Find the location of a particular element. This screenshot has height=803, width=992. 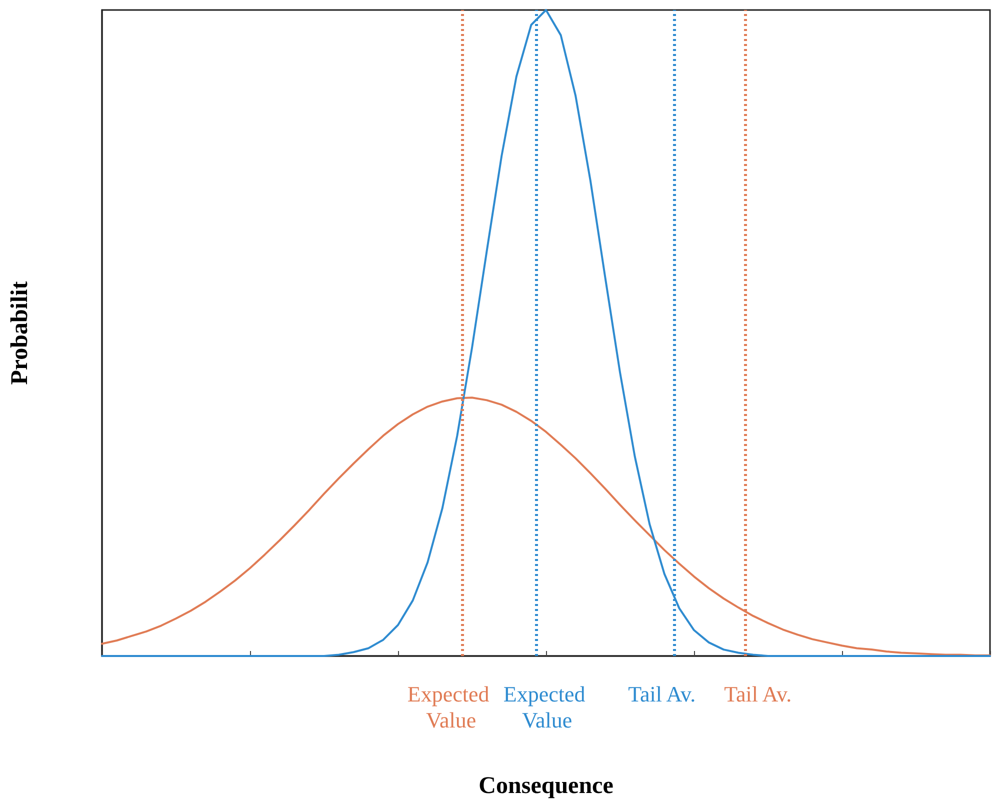

y-axis-title: Probabilit is located at coordinates (20, 333).